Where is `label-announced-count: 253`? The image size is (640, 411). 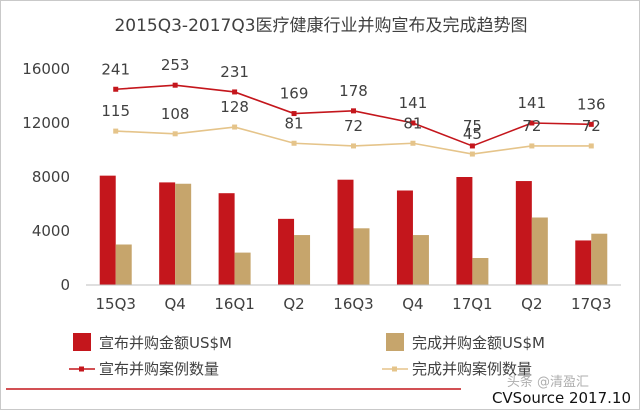
label-announced-count: 253 is located at coordinates (175, 65).